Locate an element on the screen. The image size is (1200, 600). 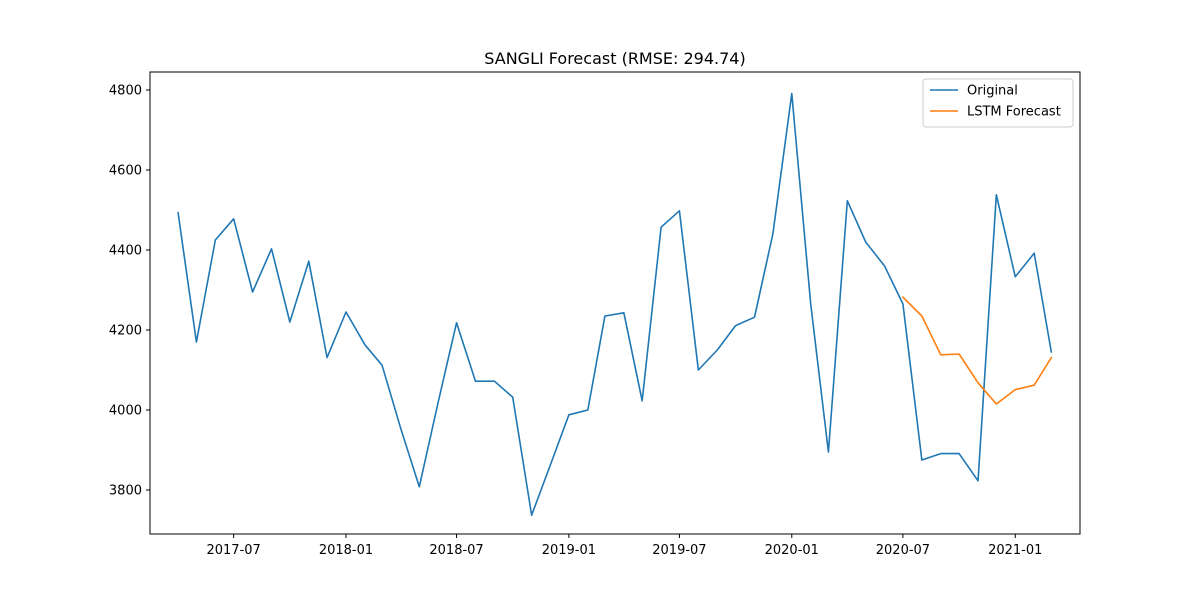
legend-label-0: Original is located at coordinates (992, 91).